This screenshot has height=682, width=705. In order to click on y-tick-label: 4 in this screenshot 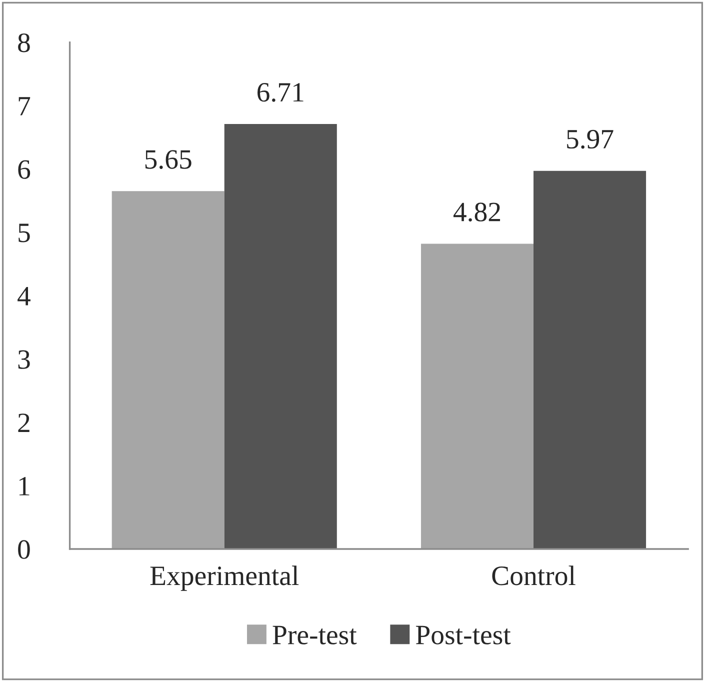, I will do `click(24, 296)`.